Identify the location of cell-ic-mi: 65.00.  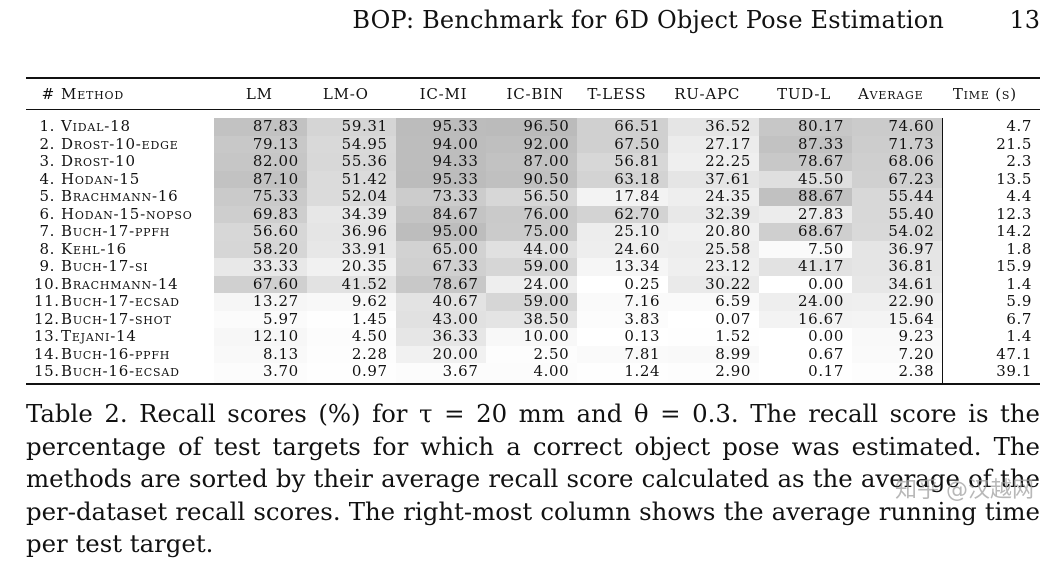
(441, 249).